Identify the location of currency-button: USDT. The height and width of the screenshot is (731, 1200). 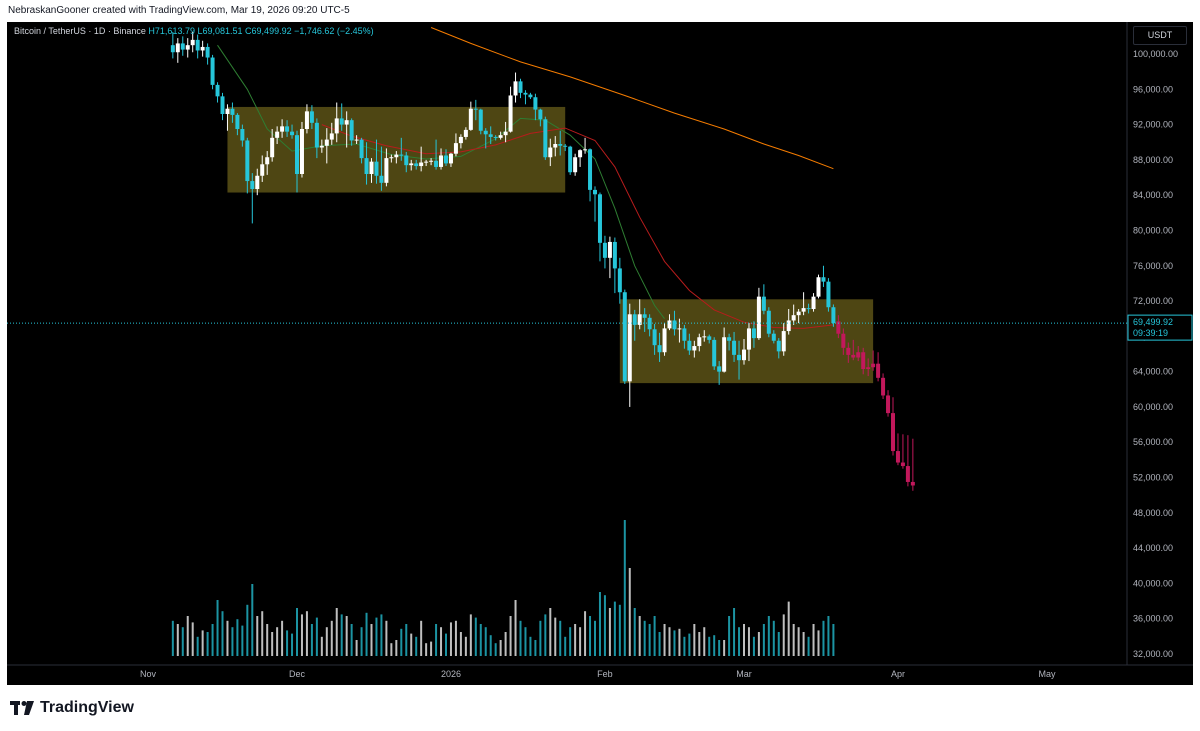
(1160, 35).